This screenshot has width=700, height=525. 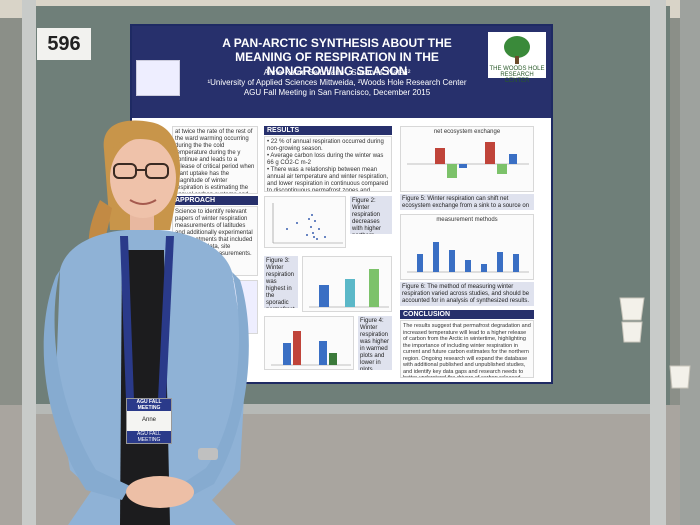 I want to click on figure-3-chart, so click(x=347, y=284).